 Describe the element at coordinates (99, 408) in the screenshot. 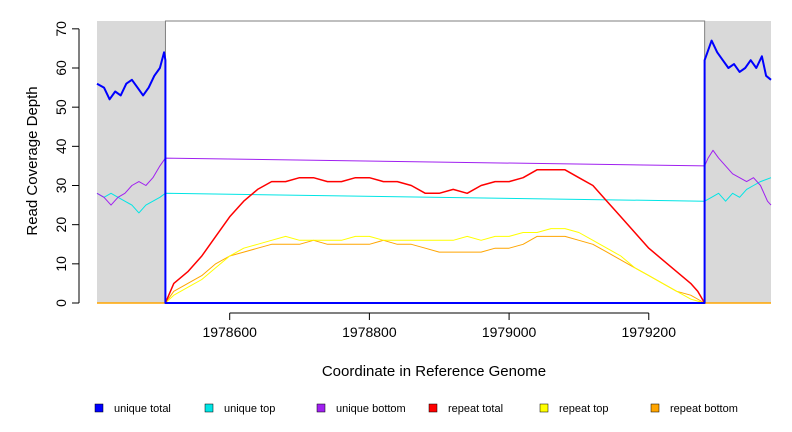

I see `legend-swatch-unique-total` at that location.